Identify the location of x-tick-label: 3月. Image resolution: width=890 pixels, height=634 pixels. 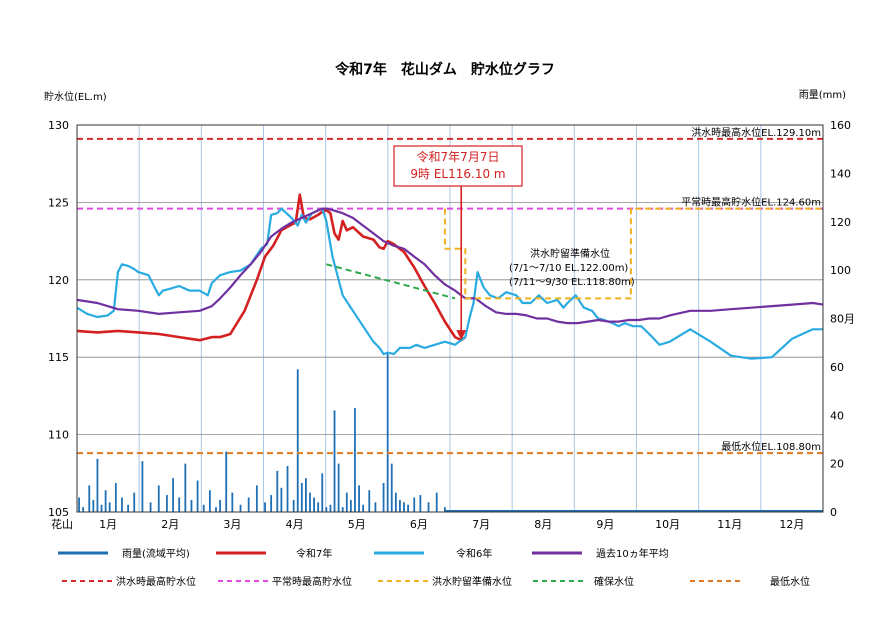
(232, 524).